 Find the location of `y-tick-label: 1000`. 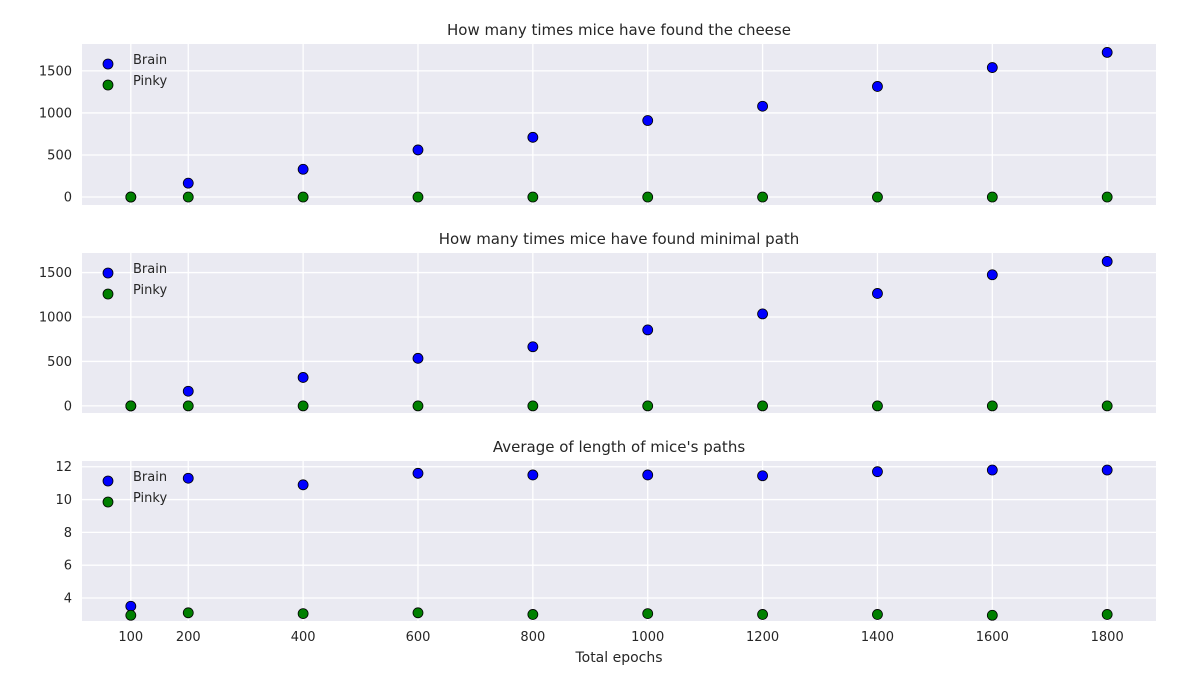

y-tick-label: 1000 is located at coordinates (55, 318).